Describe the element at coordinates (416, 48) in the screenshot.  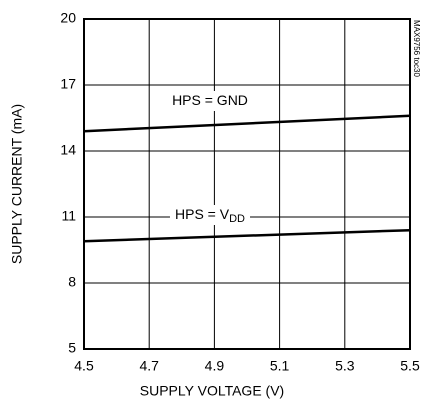
I see `watermark: MAX9756 toc30` at that location.